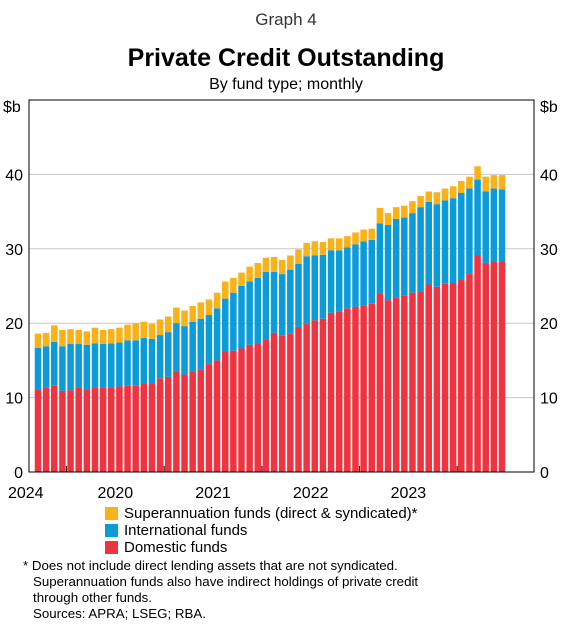 The width and height of the screenshot is (572, 638). Describe the element at coordinates (93, 597) in the screenshot. I see `footnote-line-3: through other funds.` at that location.